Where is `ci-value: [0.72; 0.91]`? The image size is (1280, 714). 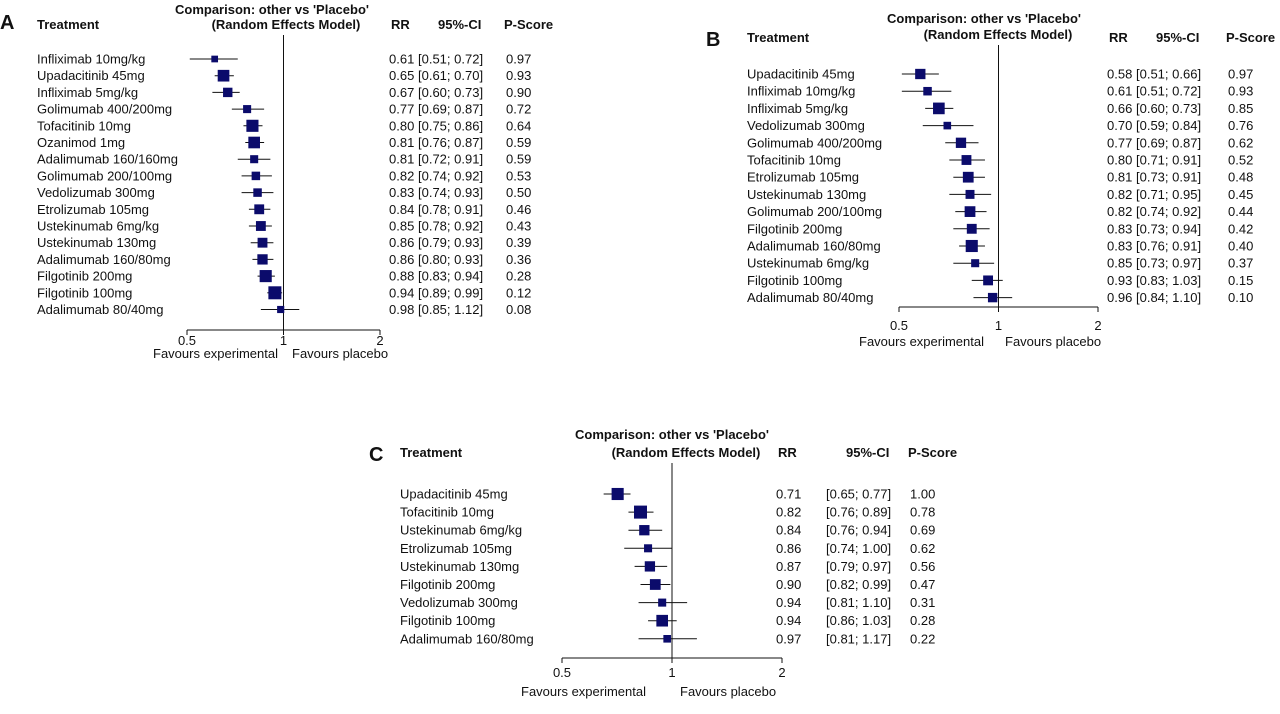 ci-value: [0.72; 0.91] is located at coordinates (450, 159).